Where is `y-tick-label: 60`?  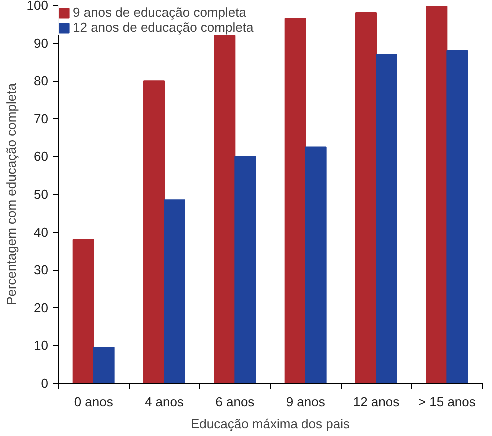
y-tick-label: 60 is located at coordinates (41, 156).